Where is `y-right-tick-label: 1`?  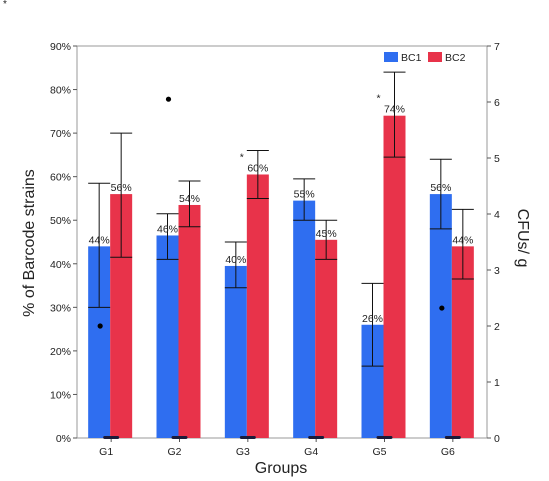
y-right-tick-label: 1 is located at coordinates (497, 383).